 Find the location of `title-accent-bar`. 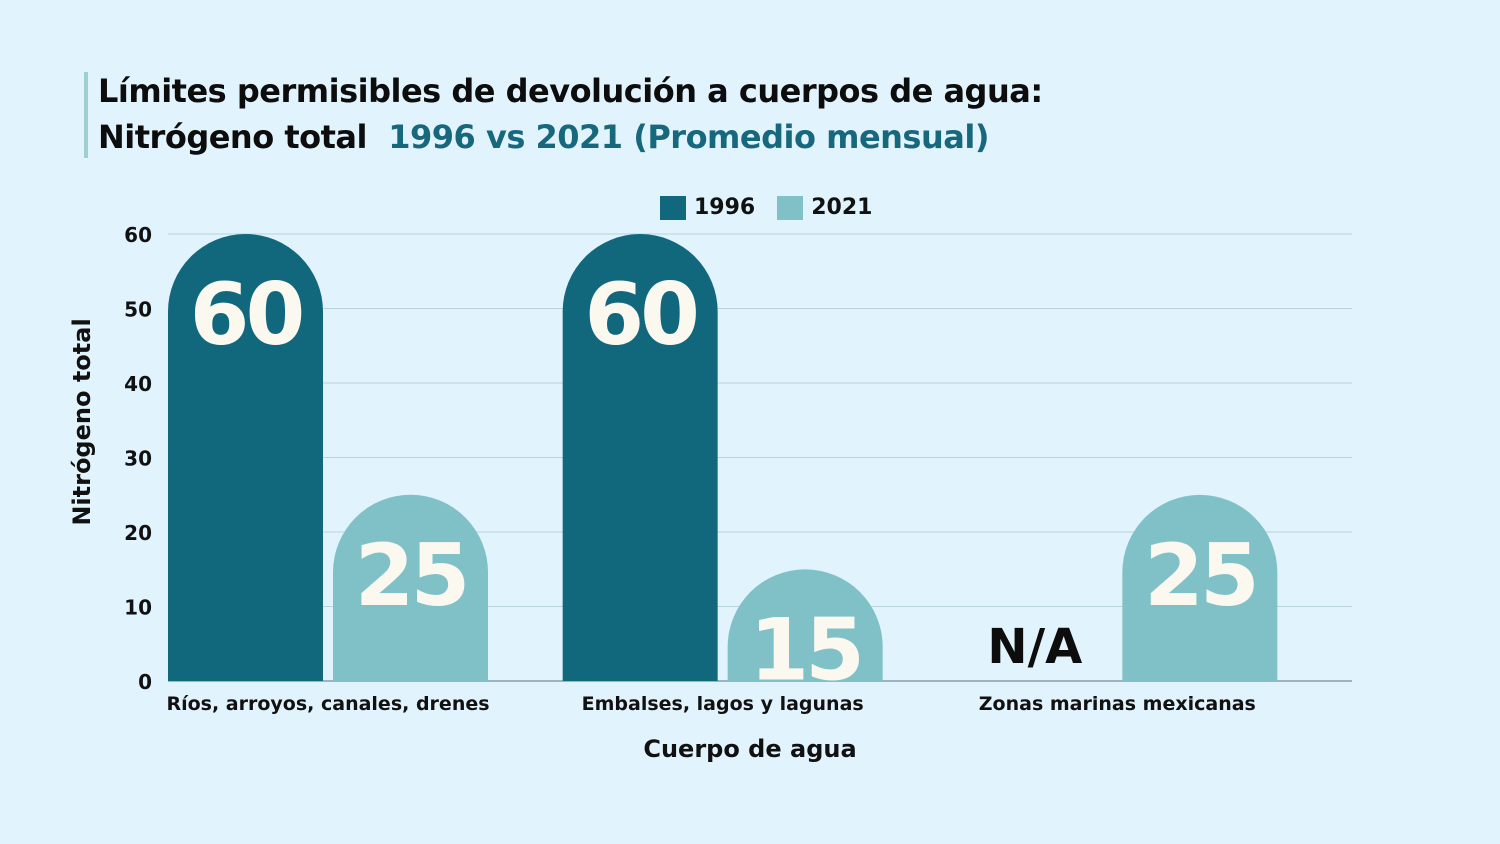

title-accent-bar is located at coordinates (86, 115).